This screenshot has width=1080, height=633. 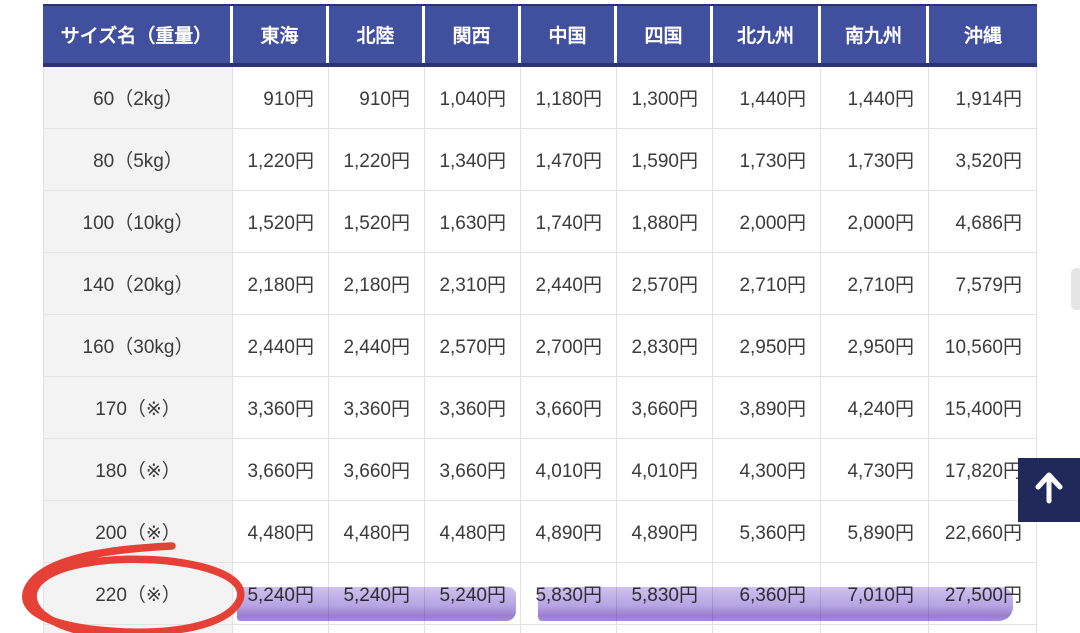 I want to click on price-cell: 5,360円, so click(x=767, y=532).